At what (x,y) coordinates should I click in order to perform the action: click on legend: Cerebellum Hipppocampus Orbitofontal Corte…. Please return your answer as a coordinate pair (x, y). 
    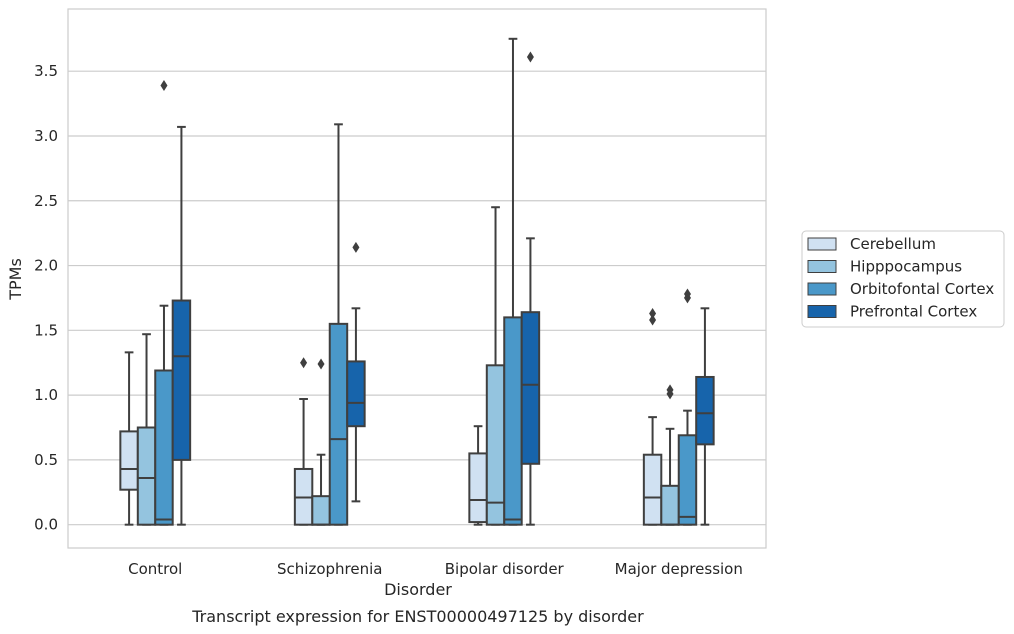
    Looking at the image, I should click on (903, 279).